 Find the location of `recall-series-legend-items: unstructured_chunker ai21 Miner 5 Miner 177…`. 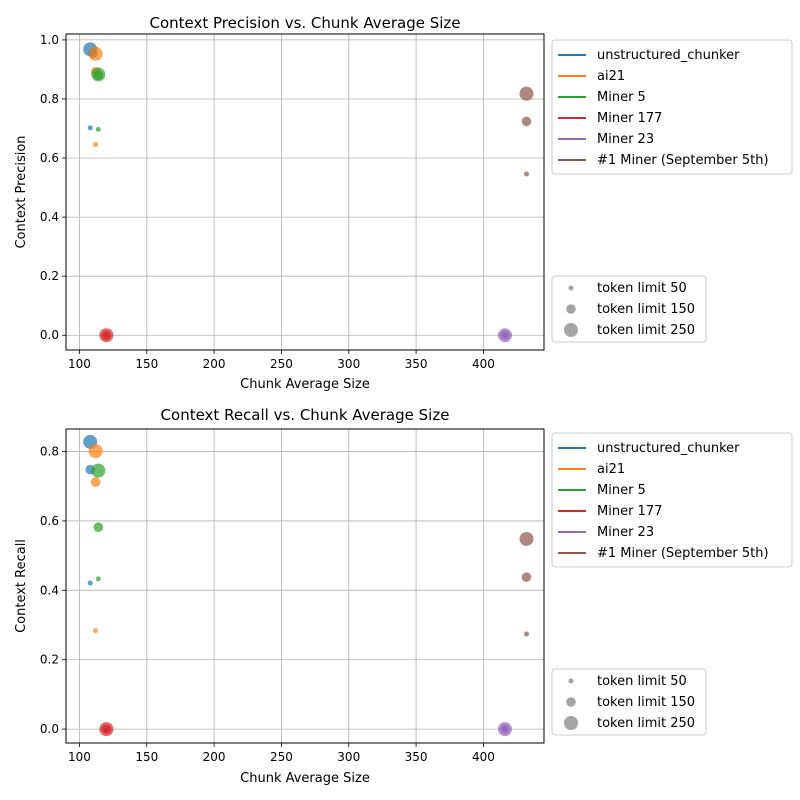

recall-series-legend-items: unstructured_chunker ai21 Miner 5 Miner 177… is located at coordinates (663, 501).